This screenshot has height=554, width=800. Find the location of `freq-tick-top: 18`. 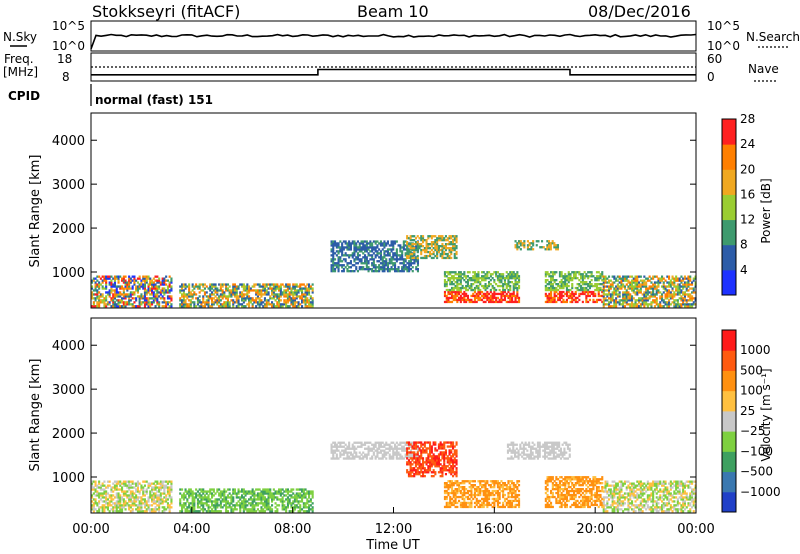

freq-tick-top: 18 is located at coordinates (64, 59).